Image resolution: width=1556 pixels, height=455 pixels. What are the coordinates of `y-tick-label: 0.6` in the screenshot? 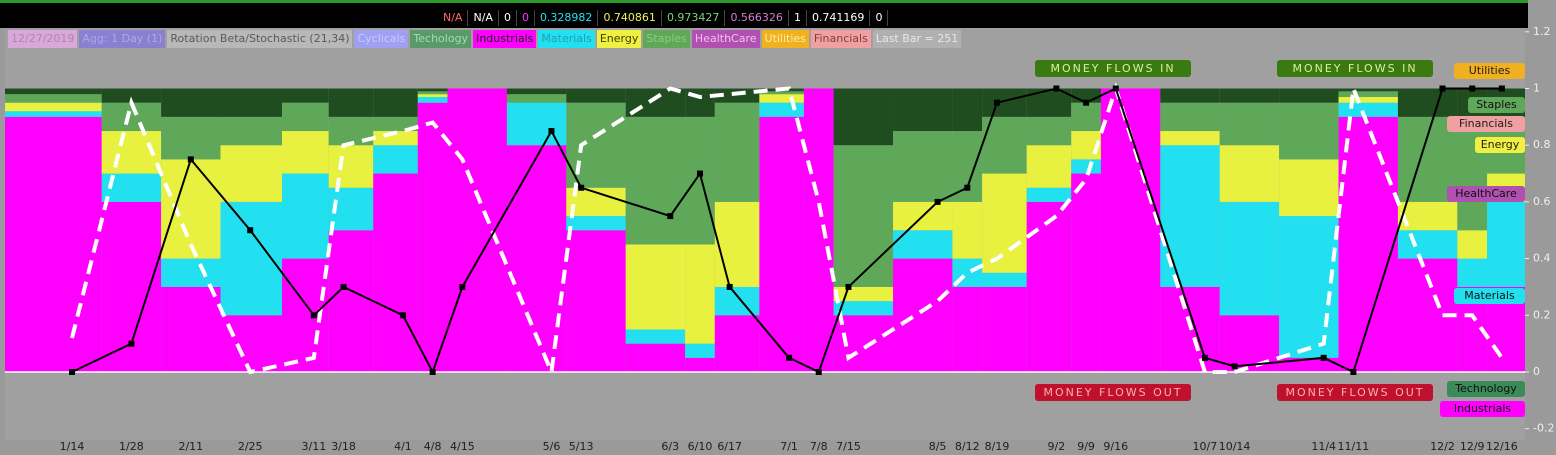 It's located at (1542, 201).